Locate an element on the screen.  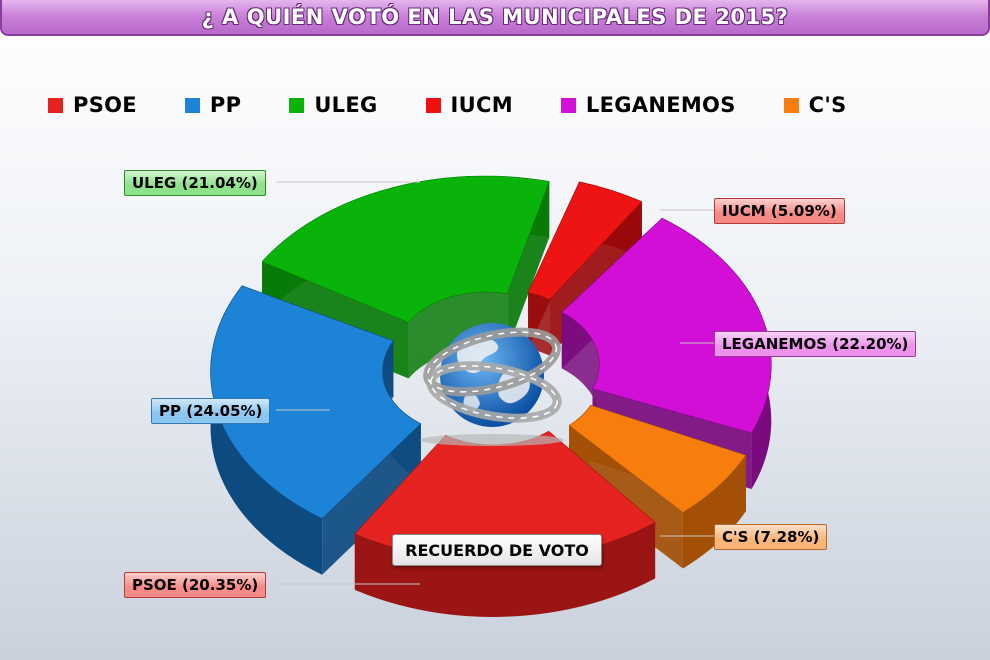
callout-psoe: PSOE (20.35%) is located at coordinates (195, 585).